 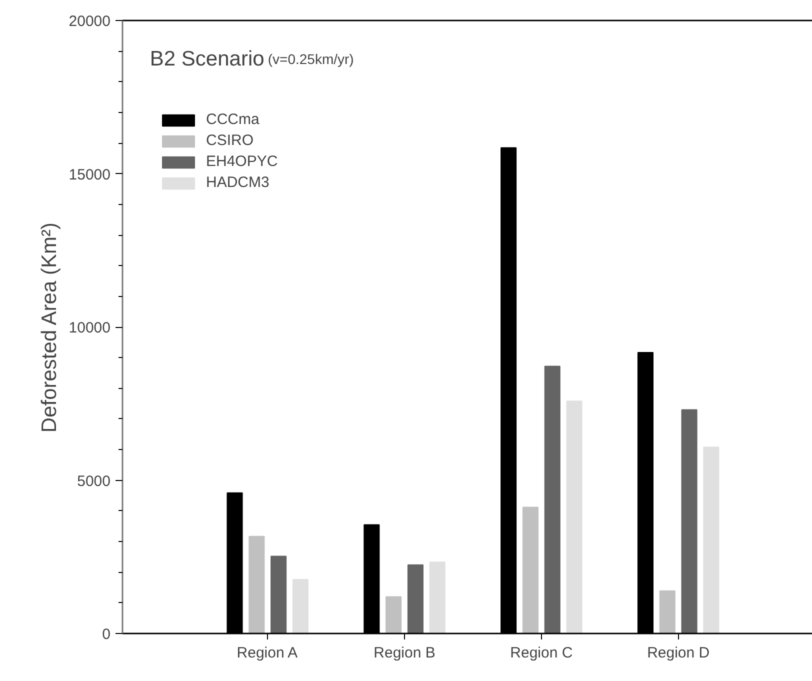 What do you see at coordinates (207, 58) in the screenshot?
I see `text: B2 Scenario` at bounding box center [207, 58].